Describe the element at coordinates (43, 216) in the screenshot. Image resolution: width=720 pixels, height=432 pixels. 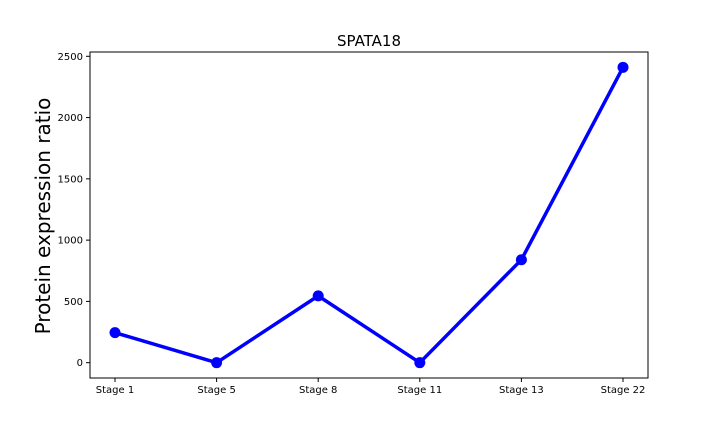
I see `y-axis-label: Protein expression ratio` at that location.